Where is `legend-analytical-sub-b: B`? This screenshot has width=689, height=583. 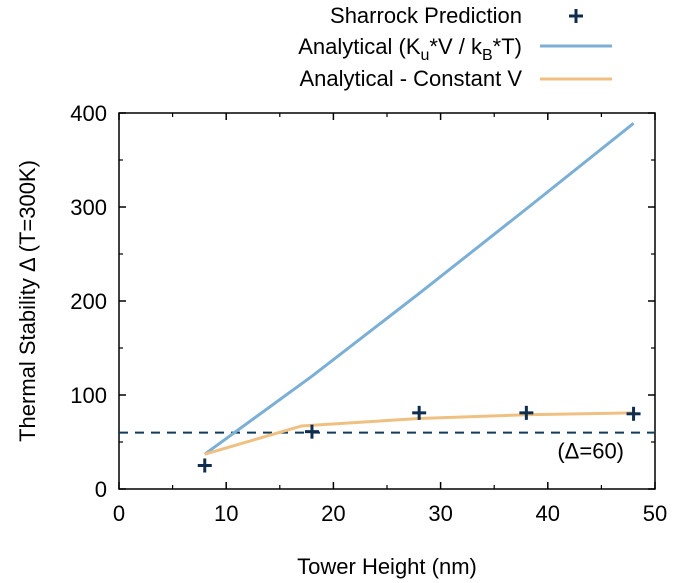
legend-analytical-sub-b: B is located at coordinates (487, 55).